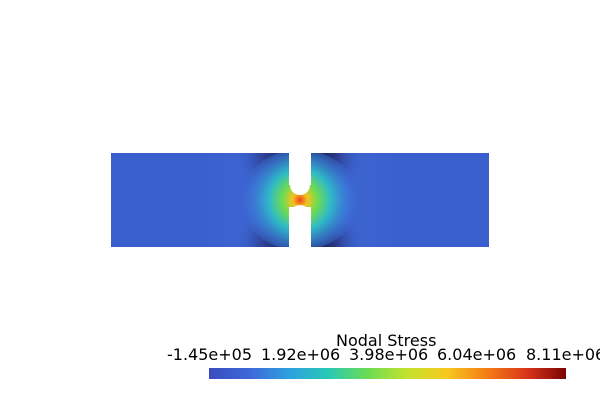 The width and height of the screenshot is (600, 400). Describe the element at coordinates (210, 354) in the screenshot. I see `legend-tick-min: -1.45e+05` at that location.